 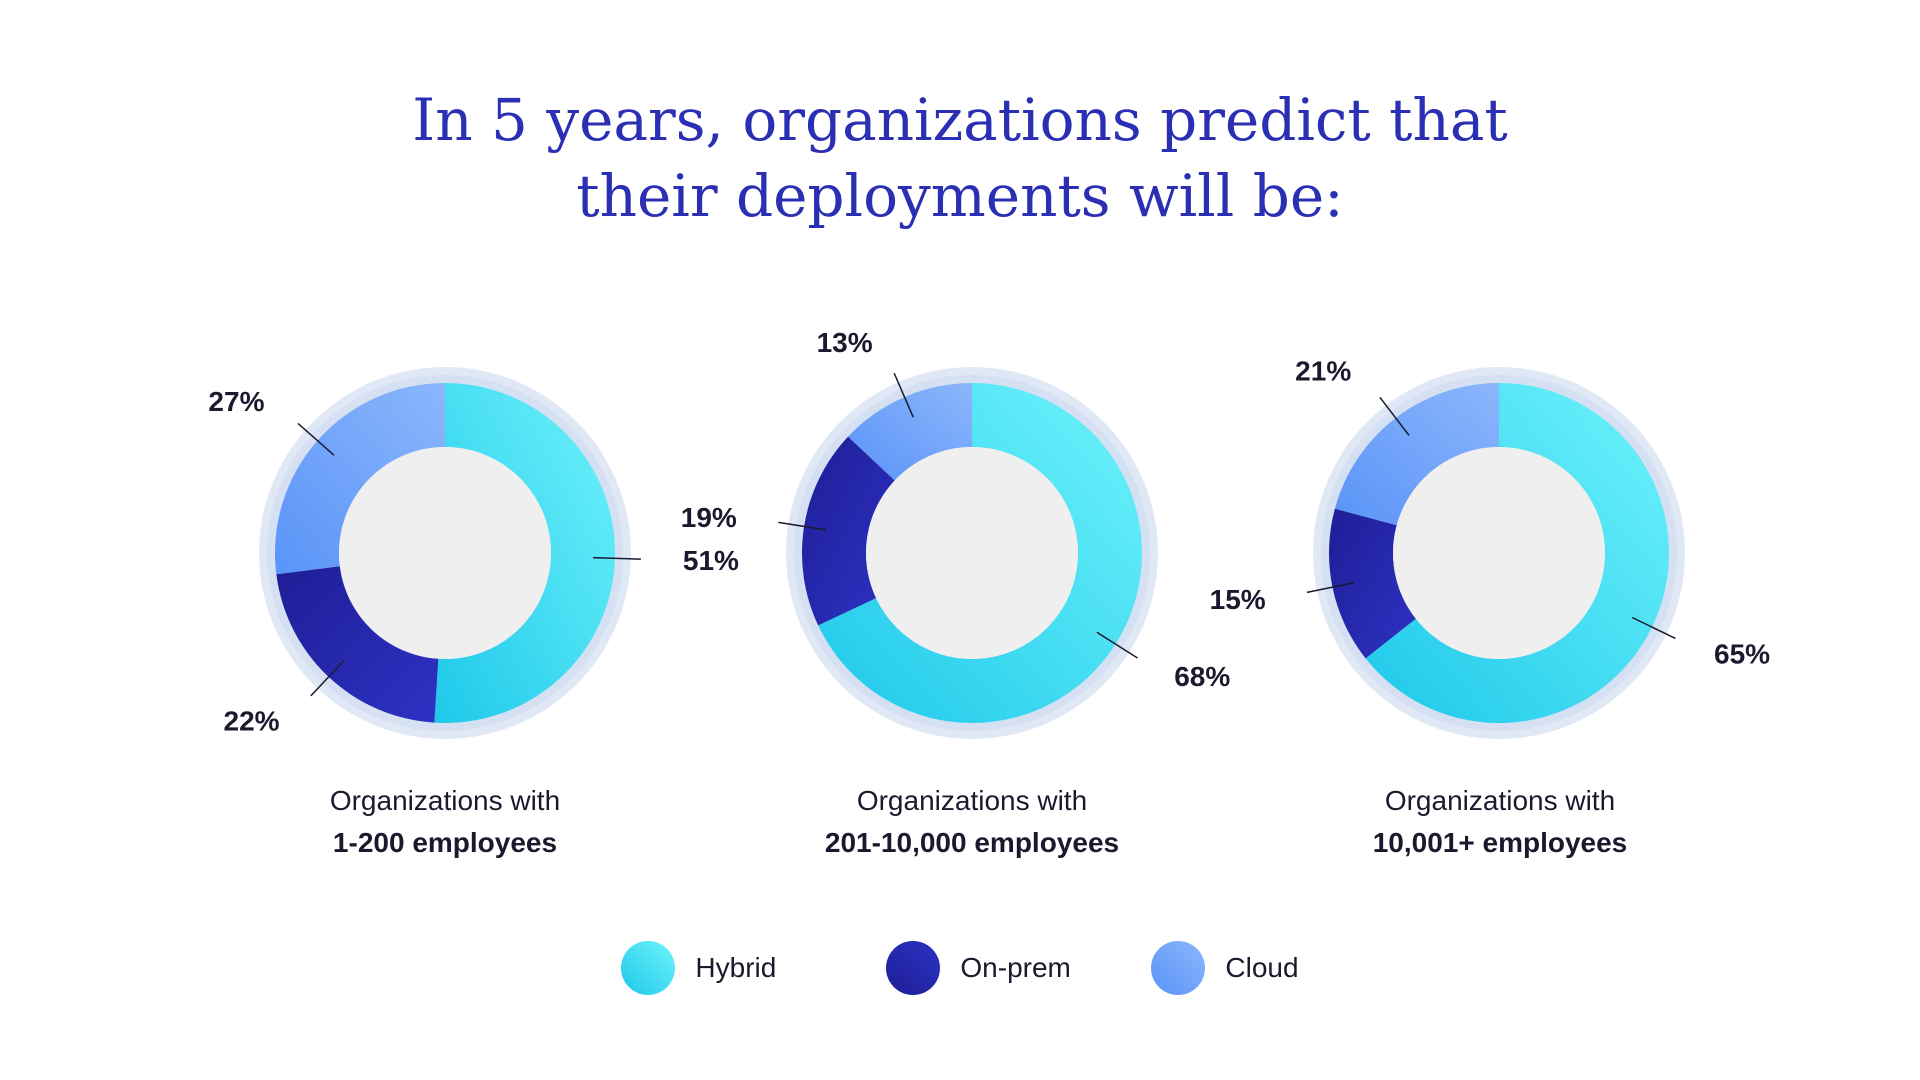 What do you see at coordinates (1262, 967) in the screenshot?
I see `legend-label-cloud: Cloud` at bounding box center [1262, 967].